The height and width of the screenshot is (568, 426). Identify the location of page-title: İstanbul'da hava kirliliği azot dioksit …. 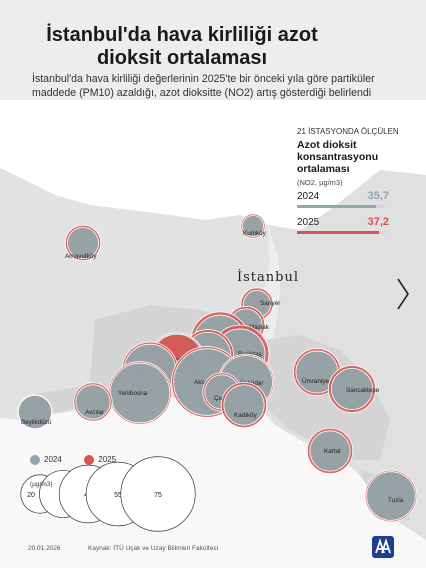
(182, 46).